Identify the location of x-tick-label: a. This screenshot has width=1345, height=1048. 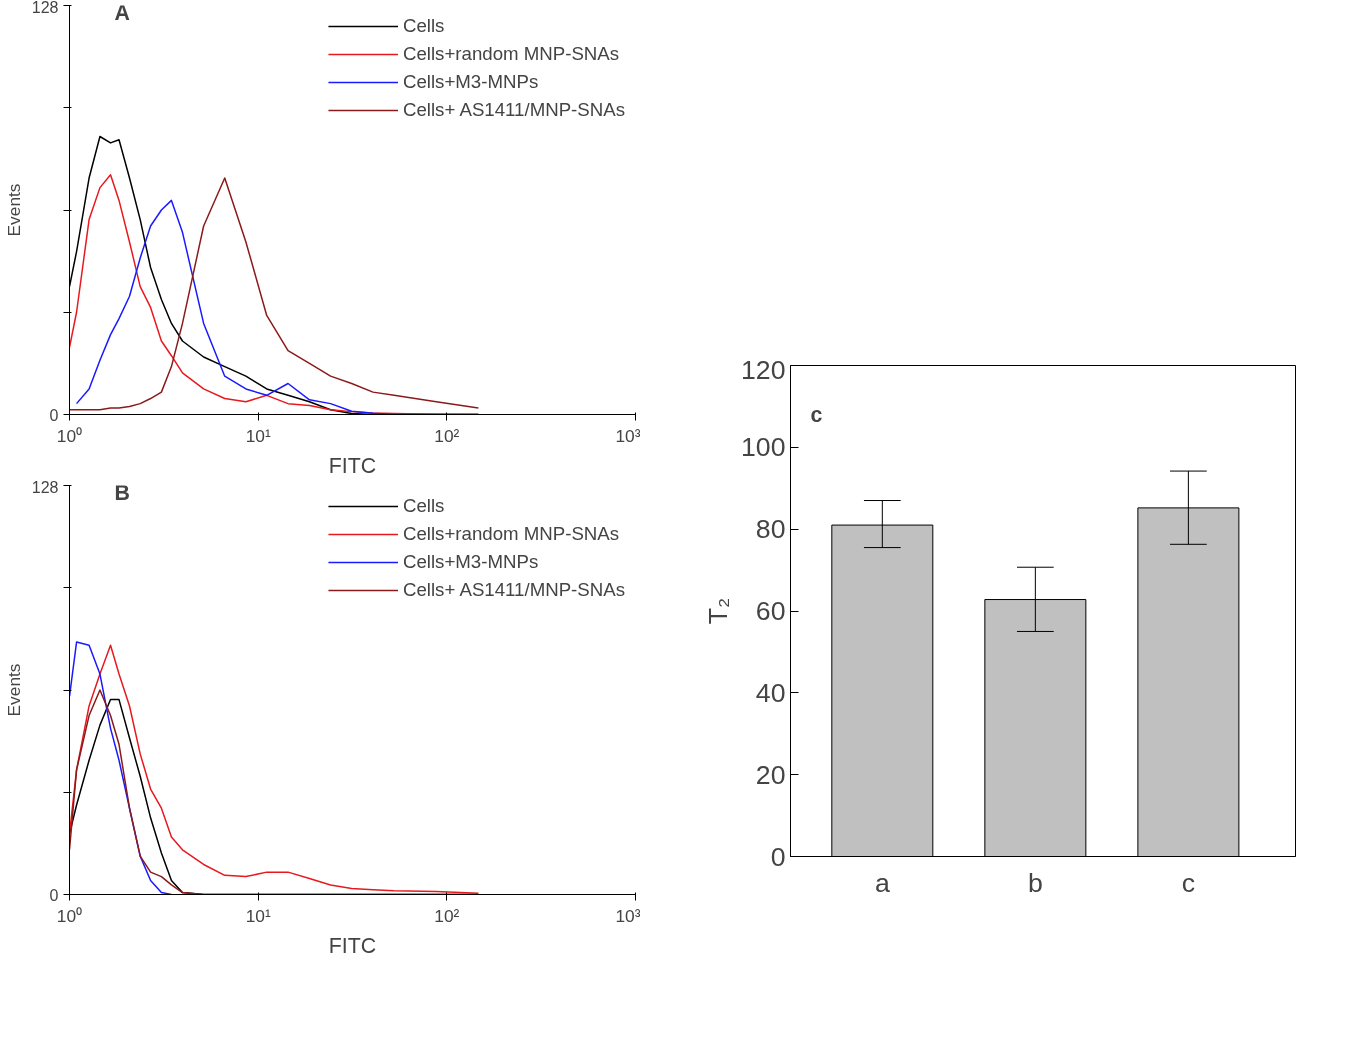
(882, 882).